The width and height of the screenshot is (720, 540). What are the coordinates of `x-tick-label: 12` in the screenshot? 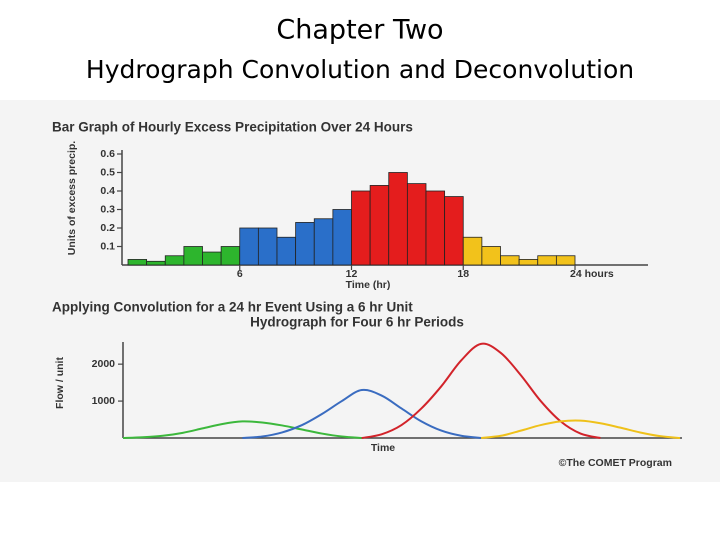 It's located at (352, 274).